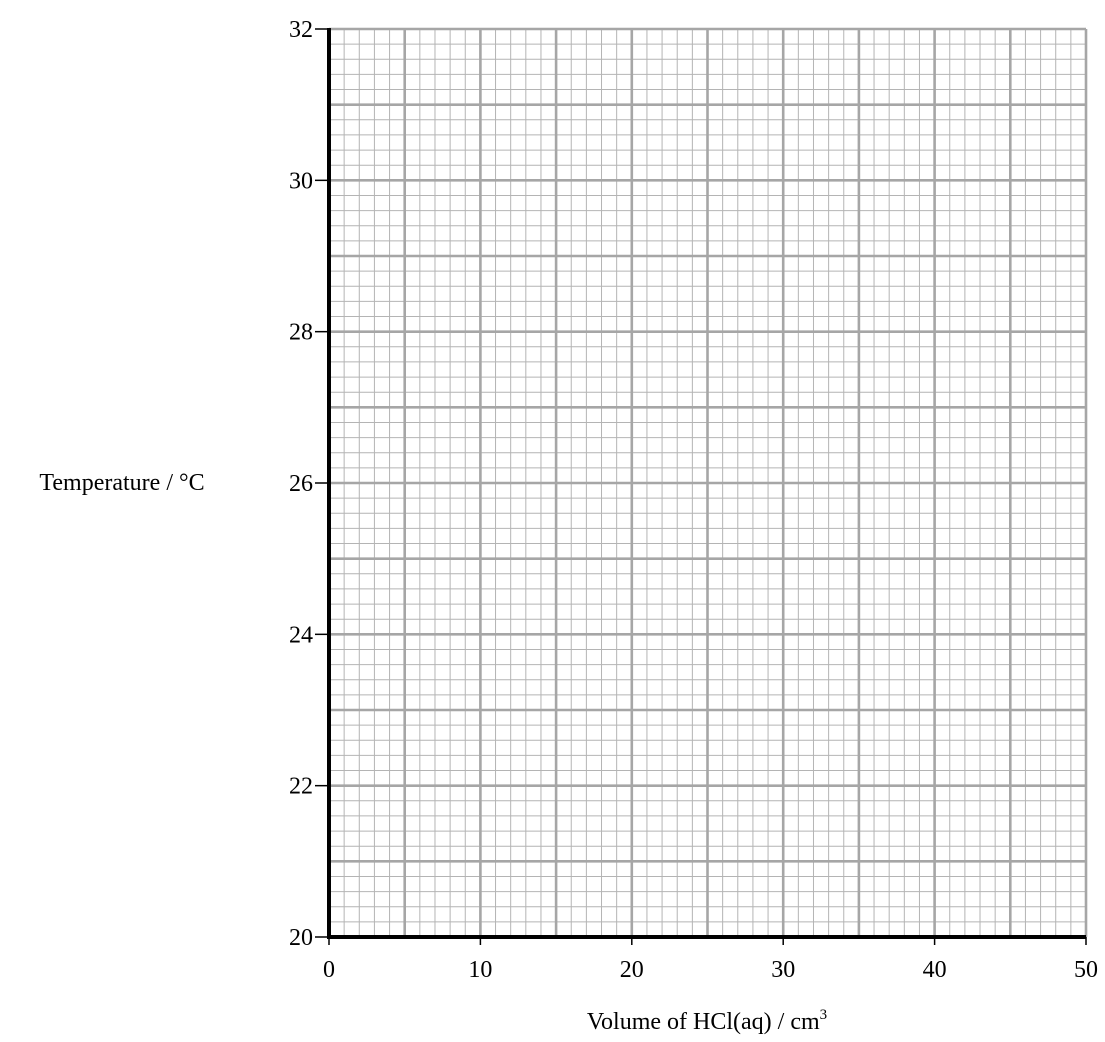 This screenshot has height=1042, width=1105. Describe the element at coordinates (824, 1015) in the screenshot. I see `x-axis-title-superscript: 3` at that location.